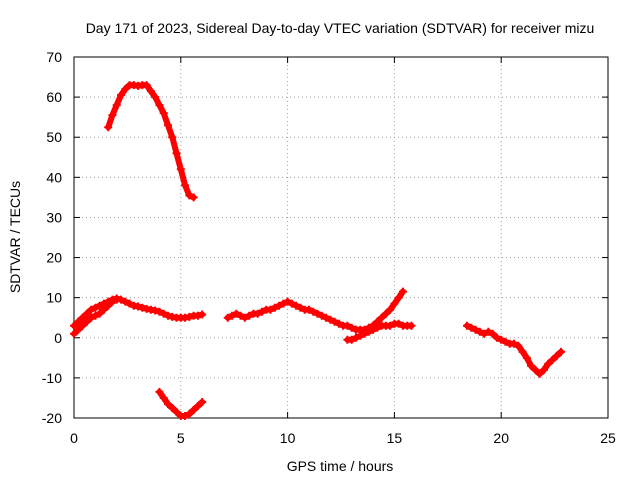  Describe the element at coordinates (54, 217) in the screenshot. I see `y-tick-label: 30` at that location.